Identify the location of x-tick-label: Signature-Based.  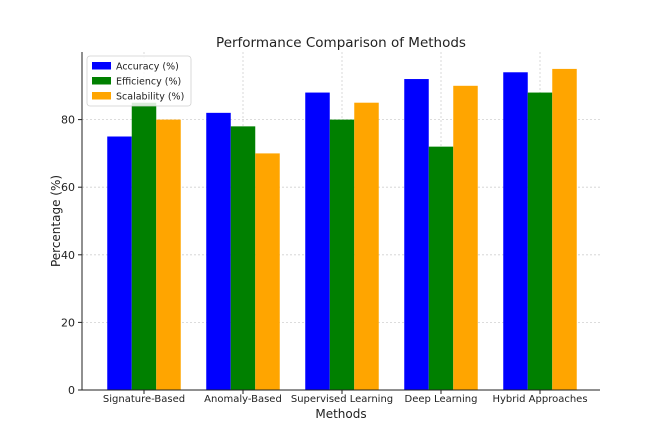
(144, 399).